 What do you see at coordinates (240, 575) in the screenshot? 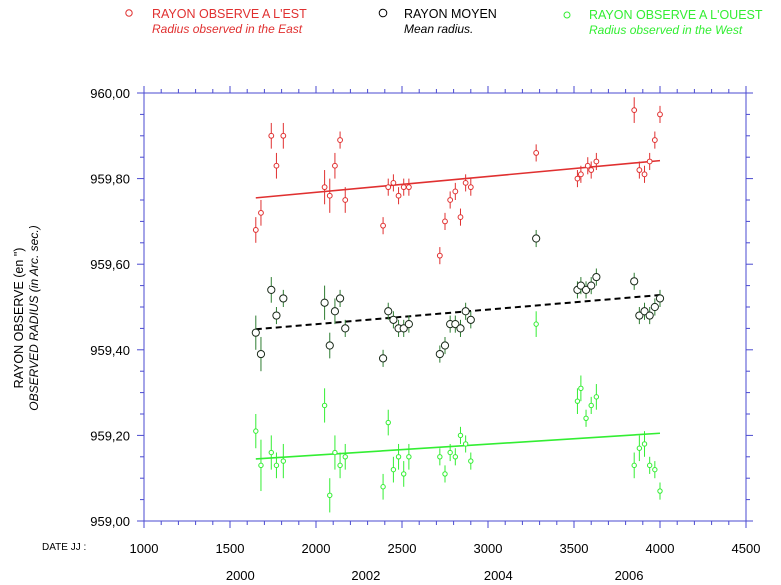
I see `year-label: 2000` at bounding box center [240, 575].